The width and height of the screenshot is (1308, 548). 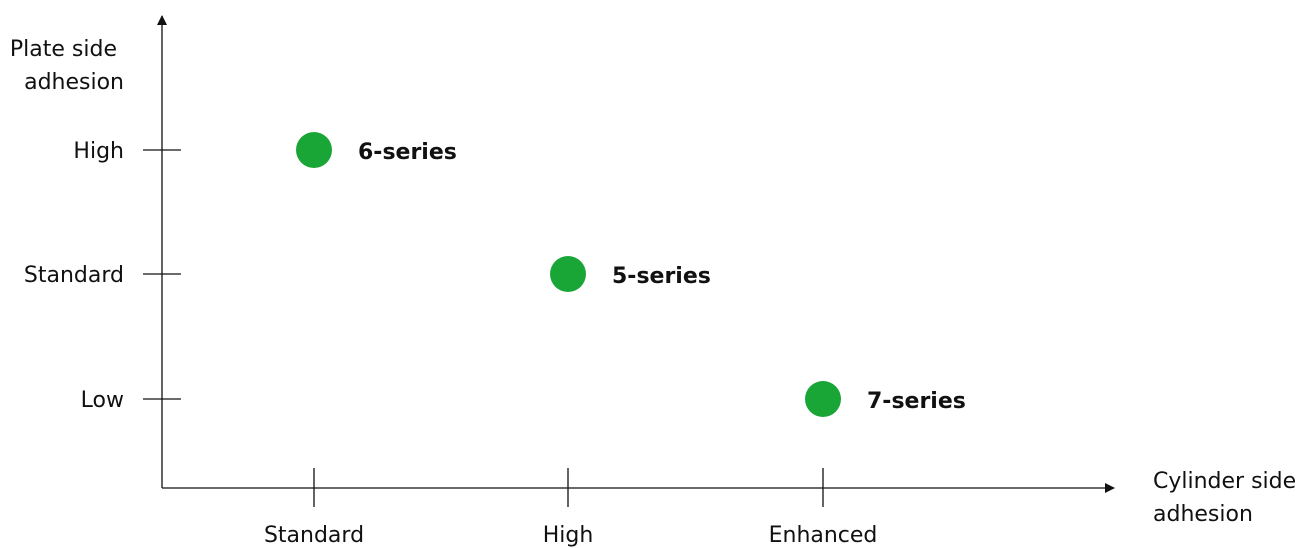 What do you see at coordinates (74, 275) in the screenshot?
I see `y-tick-label-standard: Standard` at bounding box center [74, 275].